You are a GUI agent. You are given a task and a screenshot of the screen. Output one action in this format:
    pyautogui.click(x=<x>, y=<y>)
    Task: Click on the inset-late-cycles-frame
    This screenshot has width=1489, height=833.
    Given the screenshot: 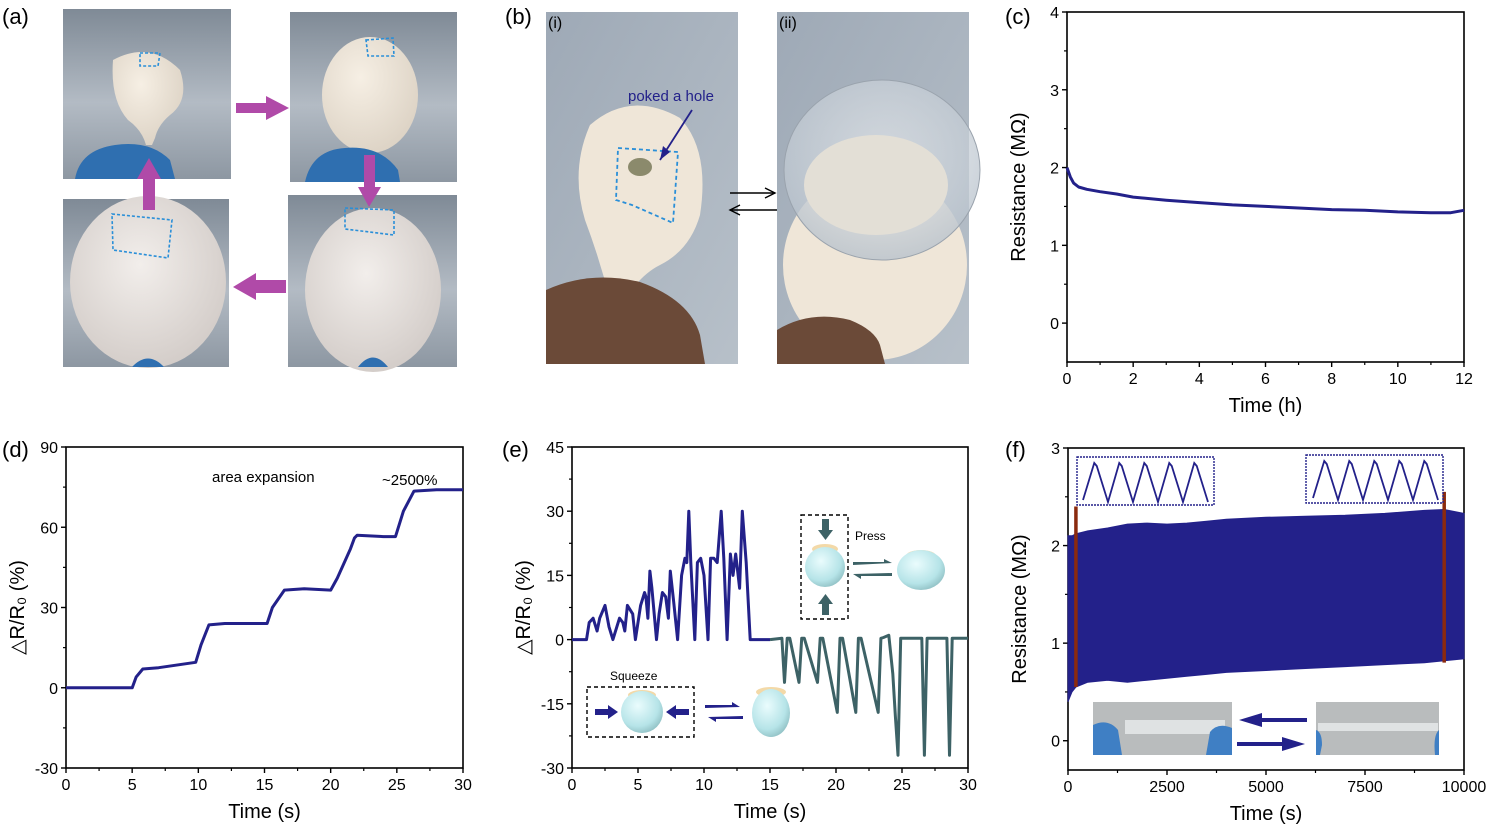 What is the action you would take?
    pyautogui.click(x=1374, y=479)
    